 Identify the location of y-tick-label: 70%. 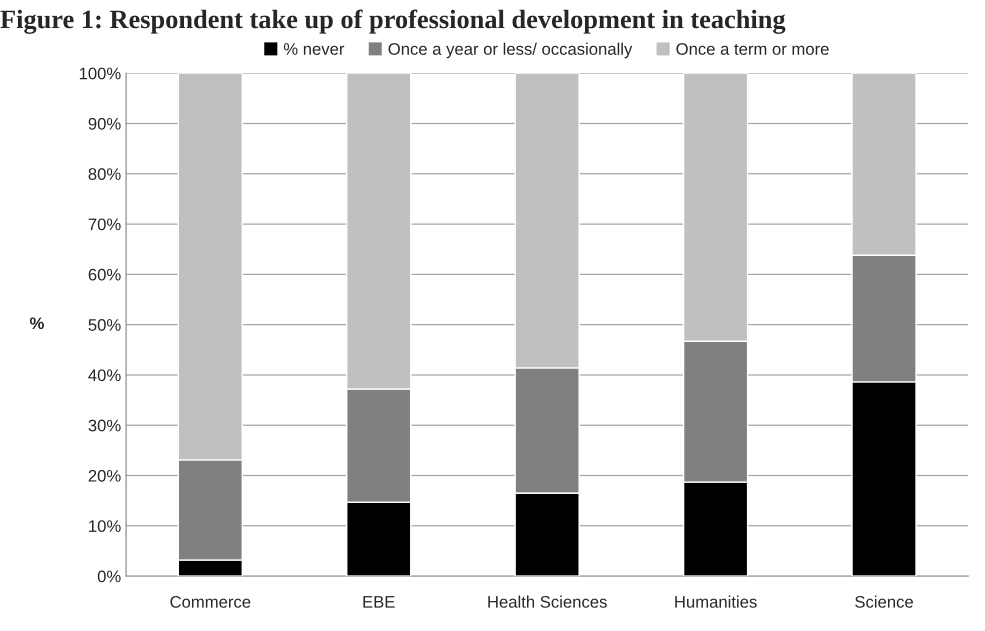
(104, 224).